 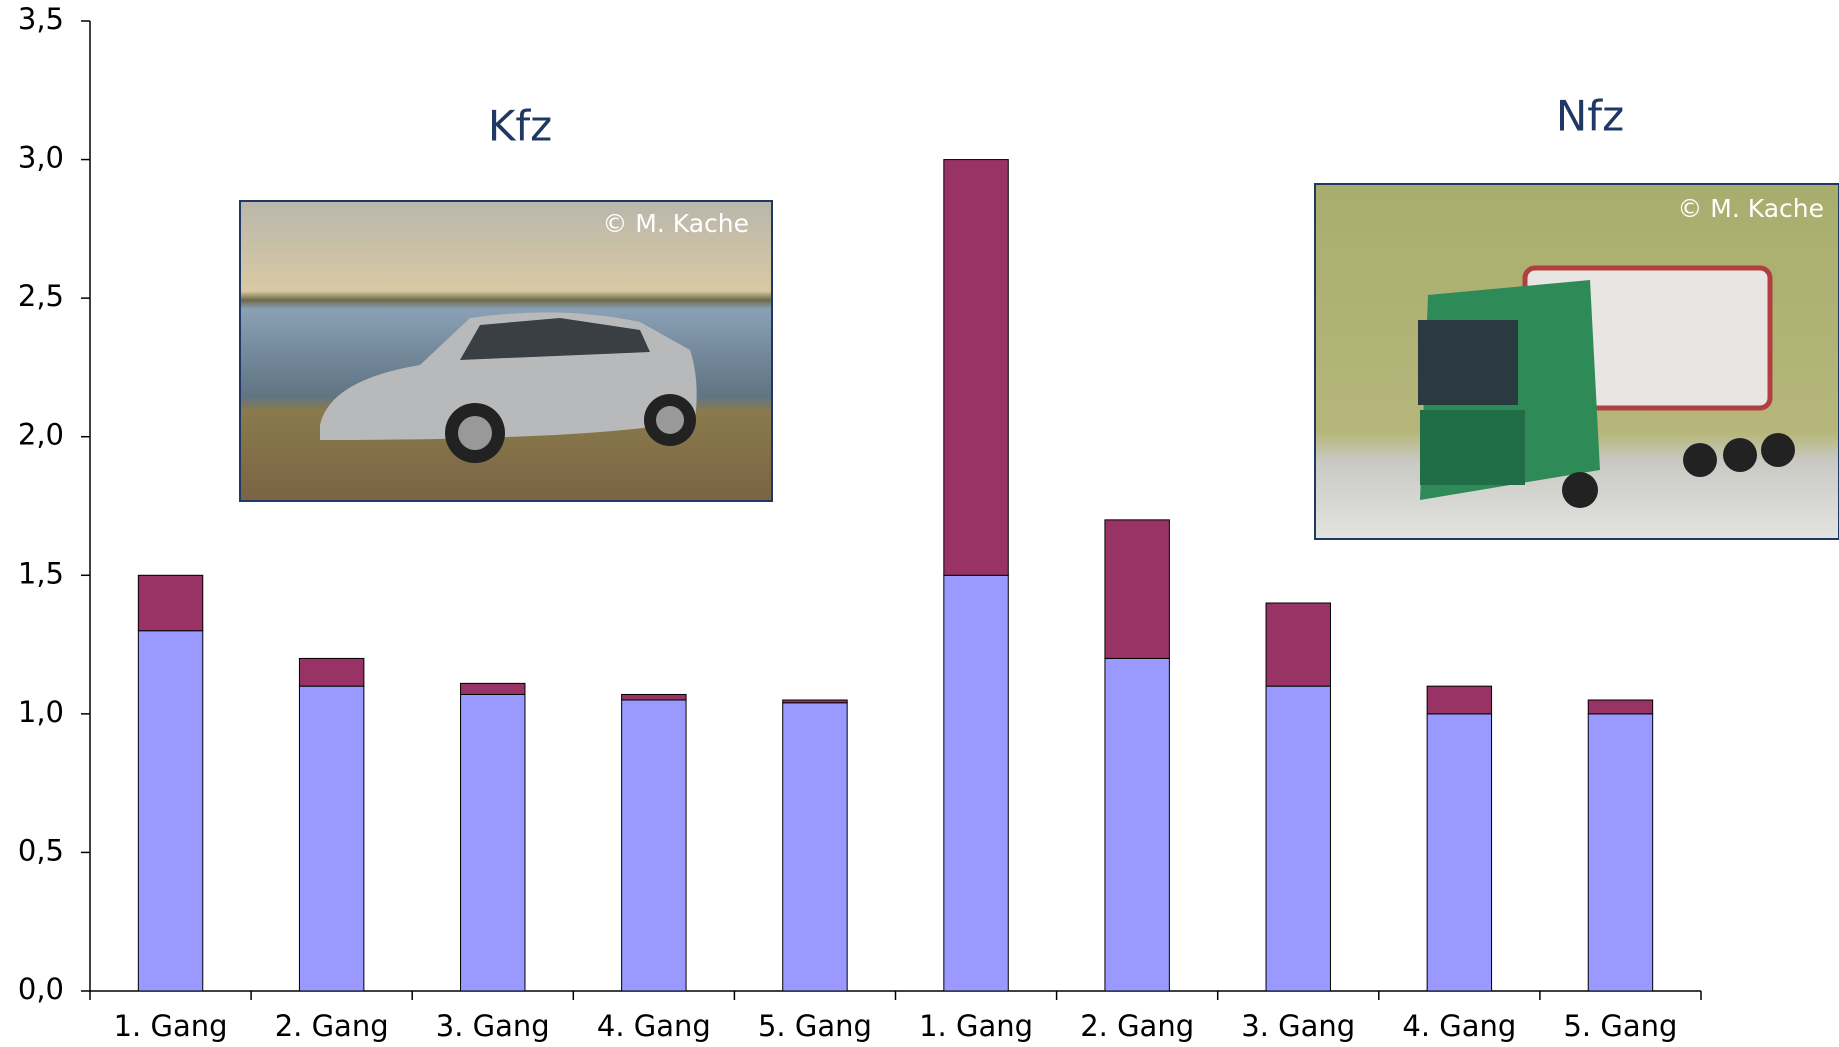 I want to click on y-tick-label: 2,0, so click(x=41, y=435).